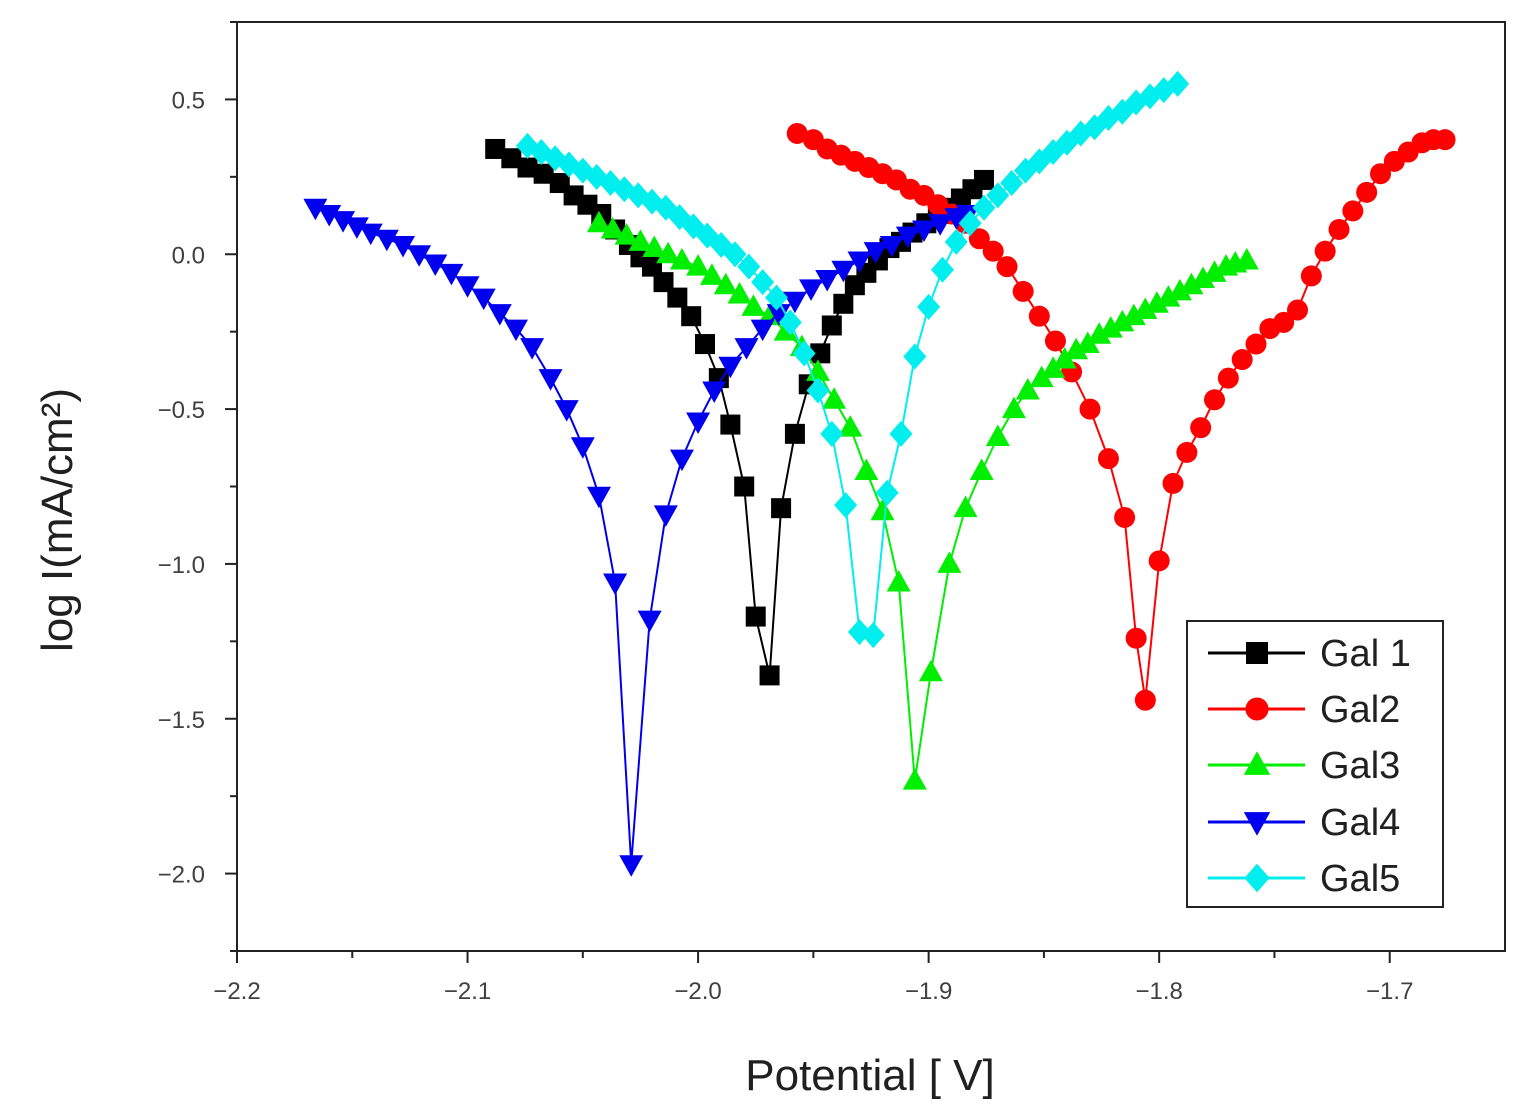 This screenshot has width=1537, height=1117. What do you see at coordinates (1360, 766) in the screenshot?
I see `legend-label: Gal3` at bounding box center [1360, 766].